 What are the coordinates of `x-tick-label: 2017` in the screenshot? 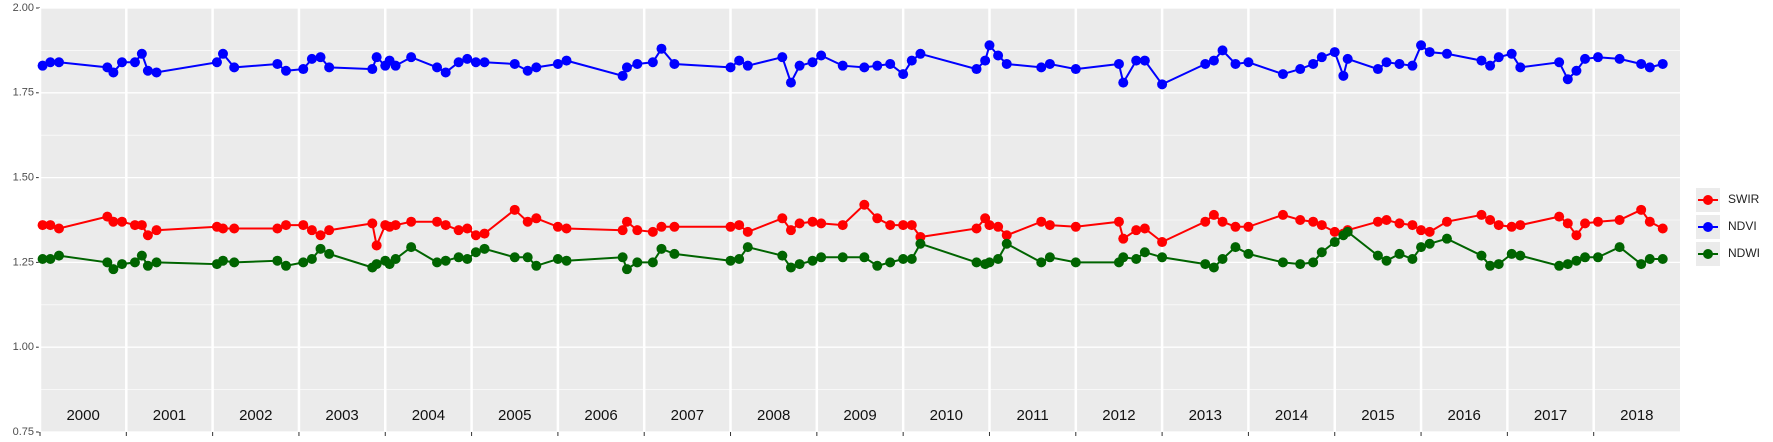 It's located at (1550, 415).